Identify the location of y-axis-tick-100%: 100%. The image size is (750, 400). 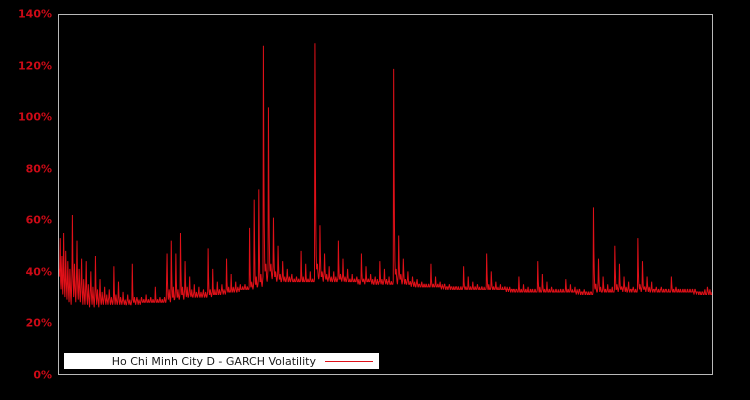
(35, 117).